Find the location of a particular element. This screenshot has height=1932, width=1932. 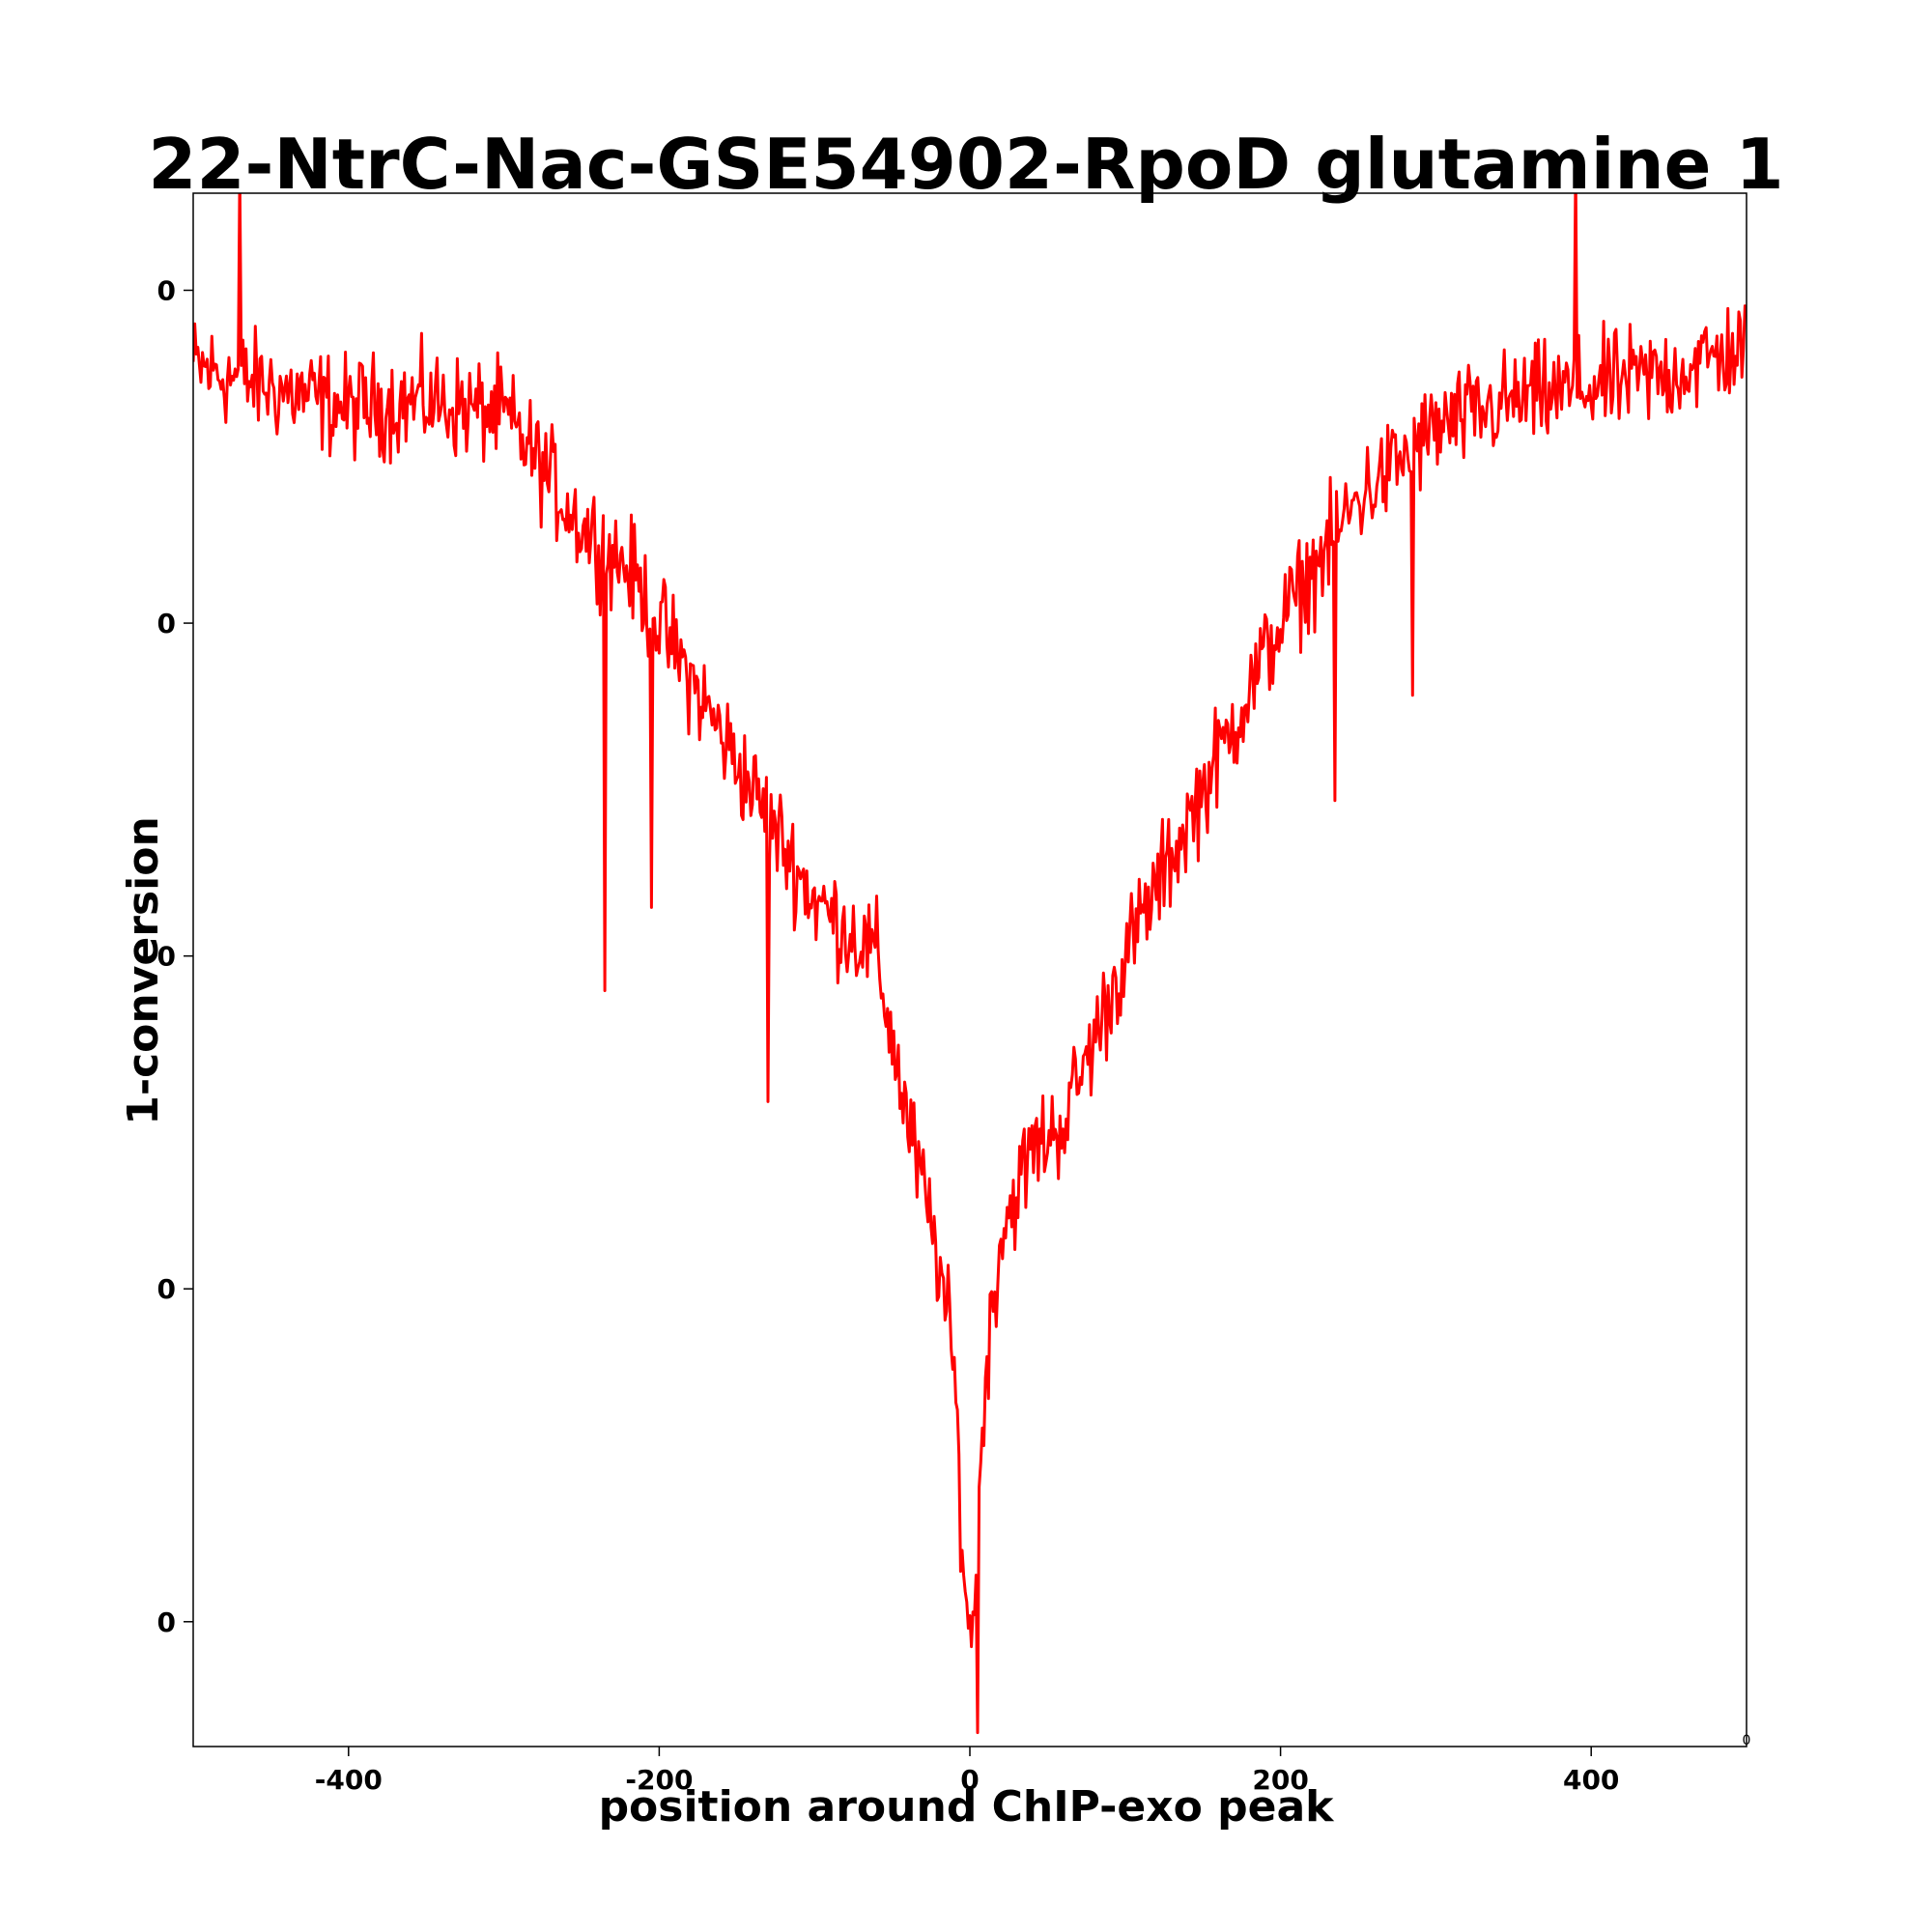

y-tick-label-3: 0 is located at coordinates (166, 1289).